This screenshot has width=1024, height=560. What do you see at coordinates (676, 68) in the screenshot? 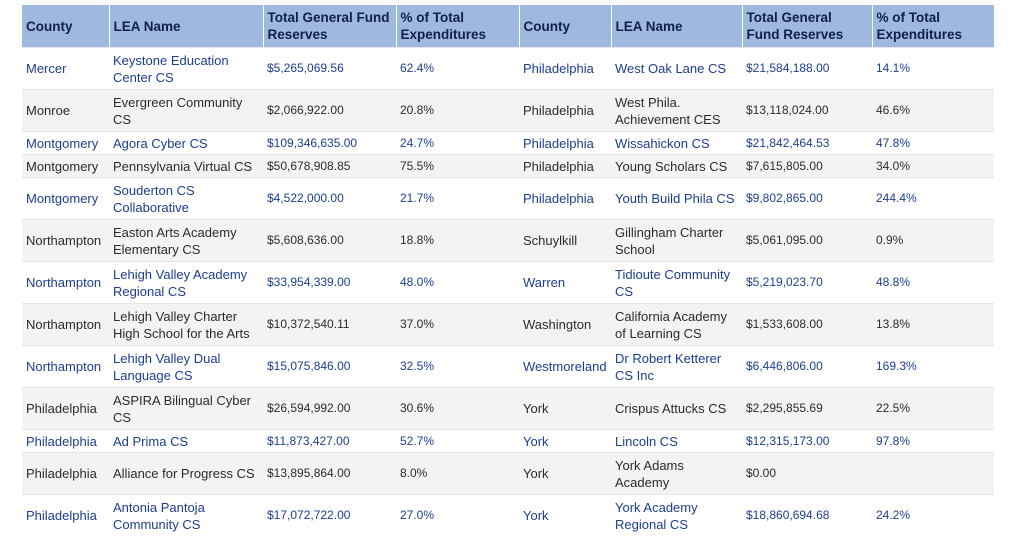
I see `cell-lea-name-right: West Oak Lane CS` at bounding box center [676, 68].